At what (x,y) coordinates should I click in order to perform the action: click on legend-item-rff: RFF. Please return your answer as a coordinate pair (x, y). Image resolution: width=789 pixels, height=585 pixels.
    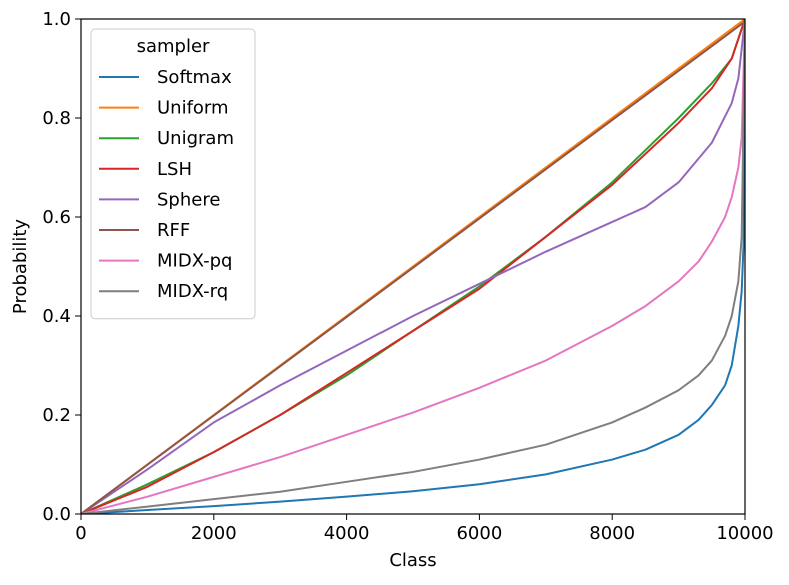
    Looking at the image, I should click on (144, 230).